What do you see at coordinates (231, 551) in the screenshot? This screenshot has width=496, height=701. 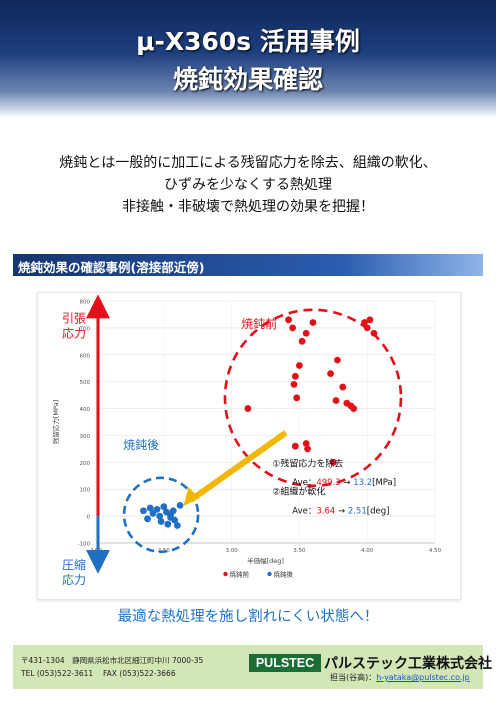 I see `x-tick-label: 3.00` at bounding box center [231, 551].